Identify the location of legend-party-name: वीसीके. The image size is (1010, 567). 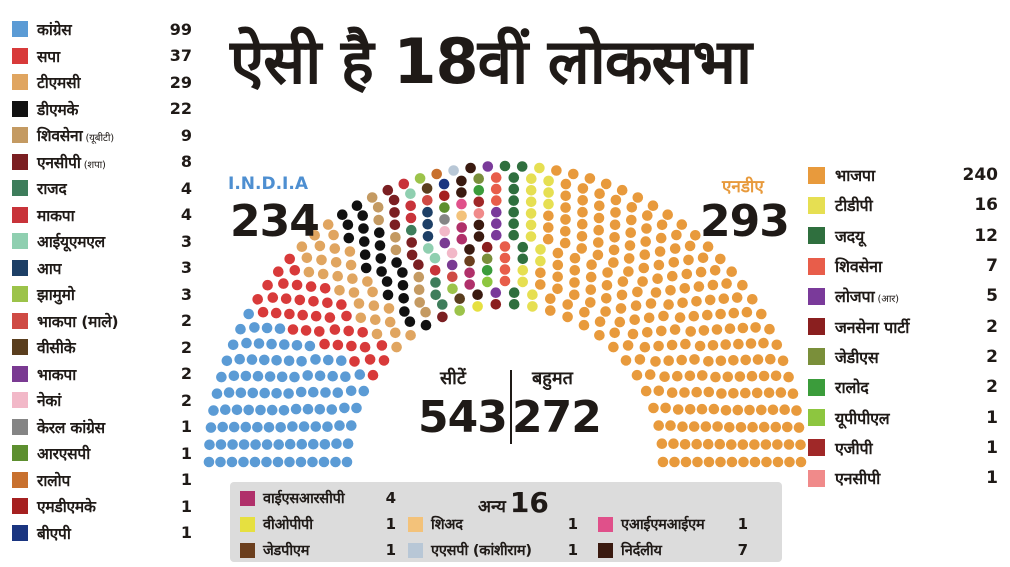
(99, 347).